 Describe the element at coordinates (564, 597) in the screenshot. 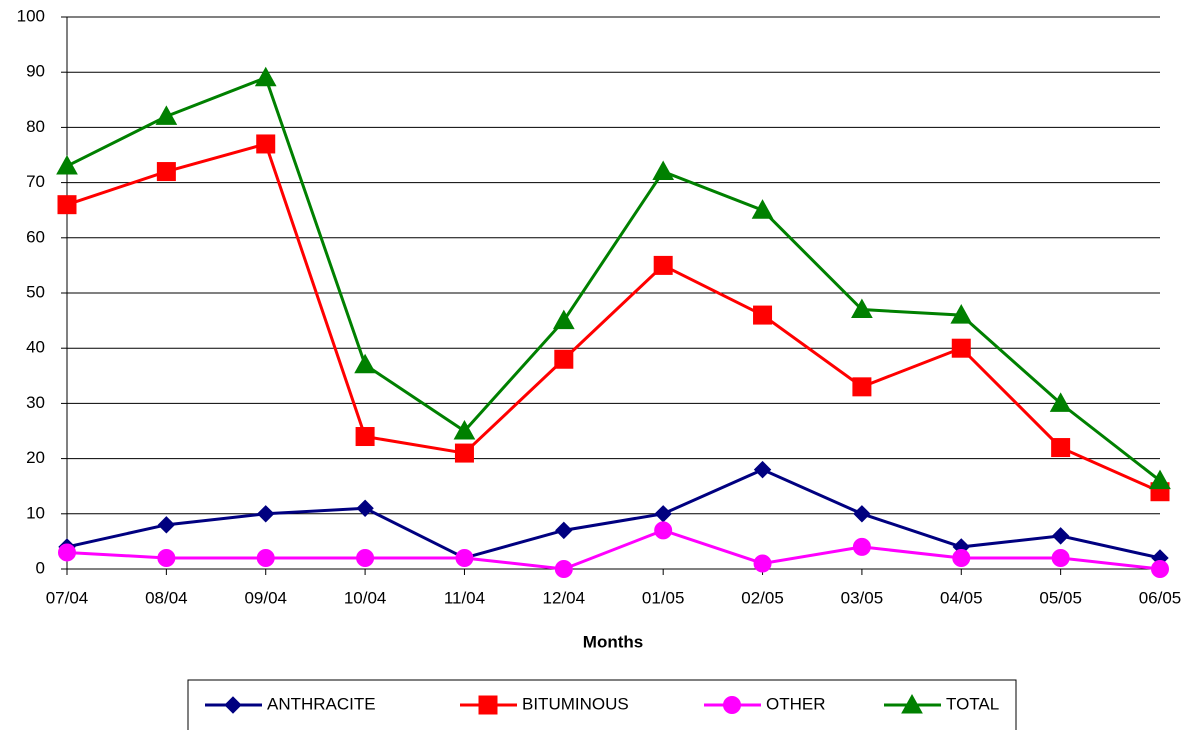

I see `x-tick-label: 12/04` at that location.